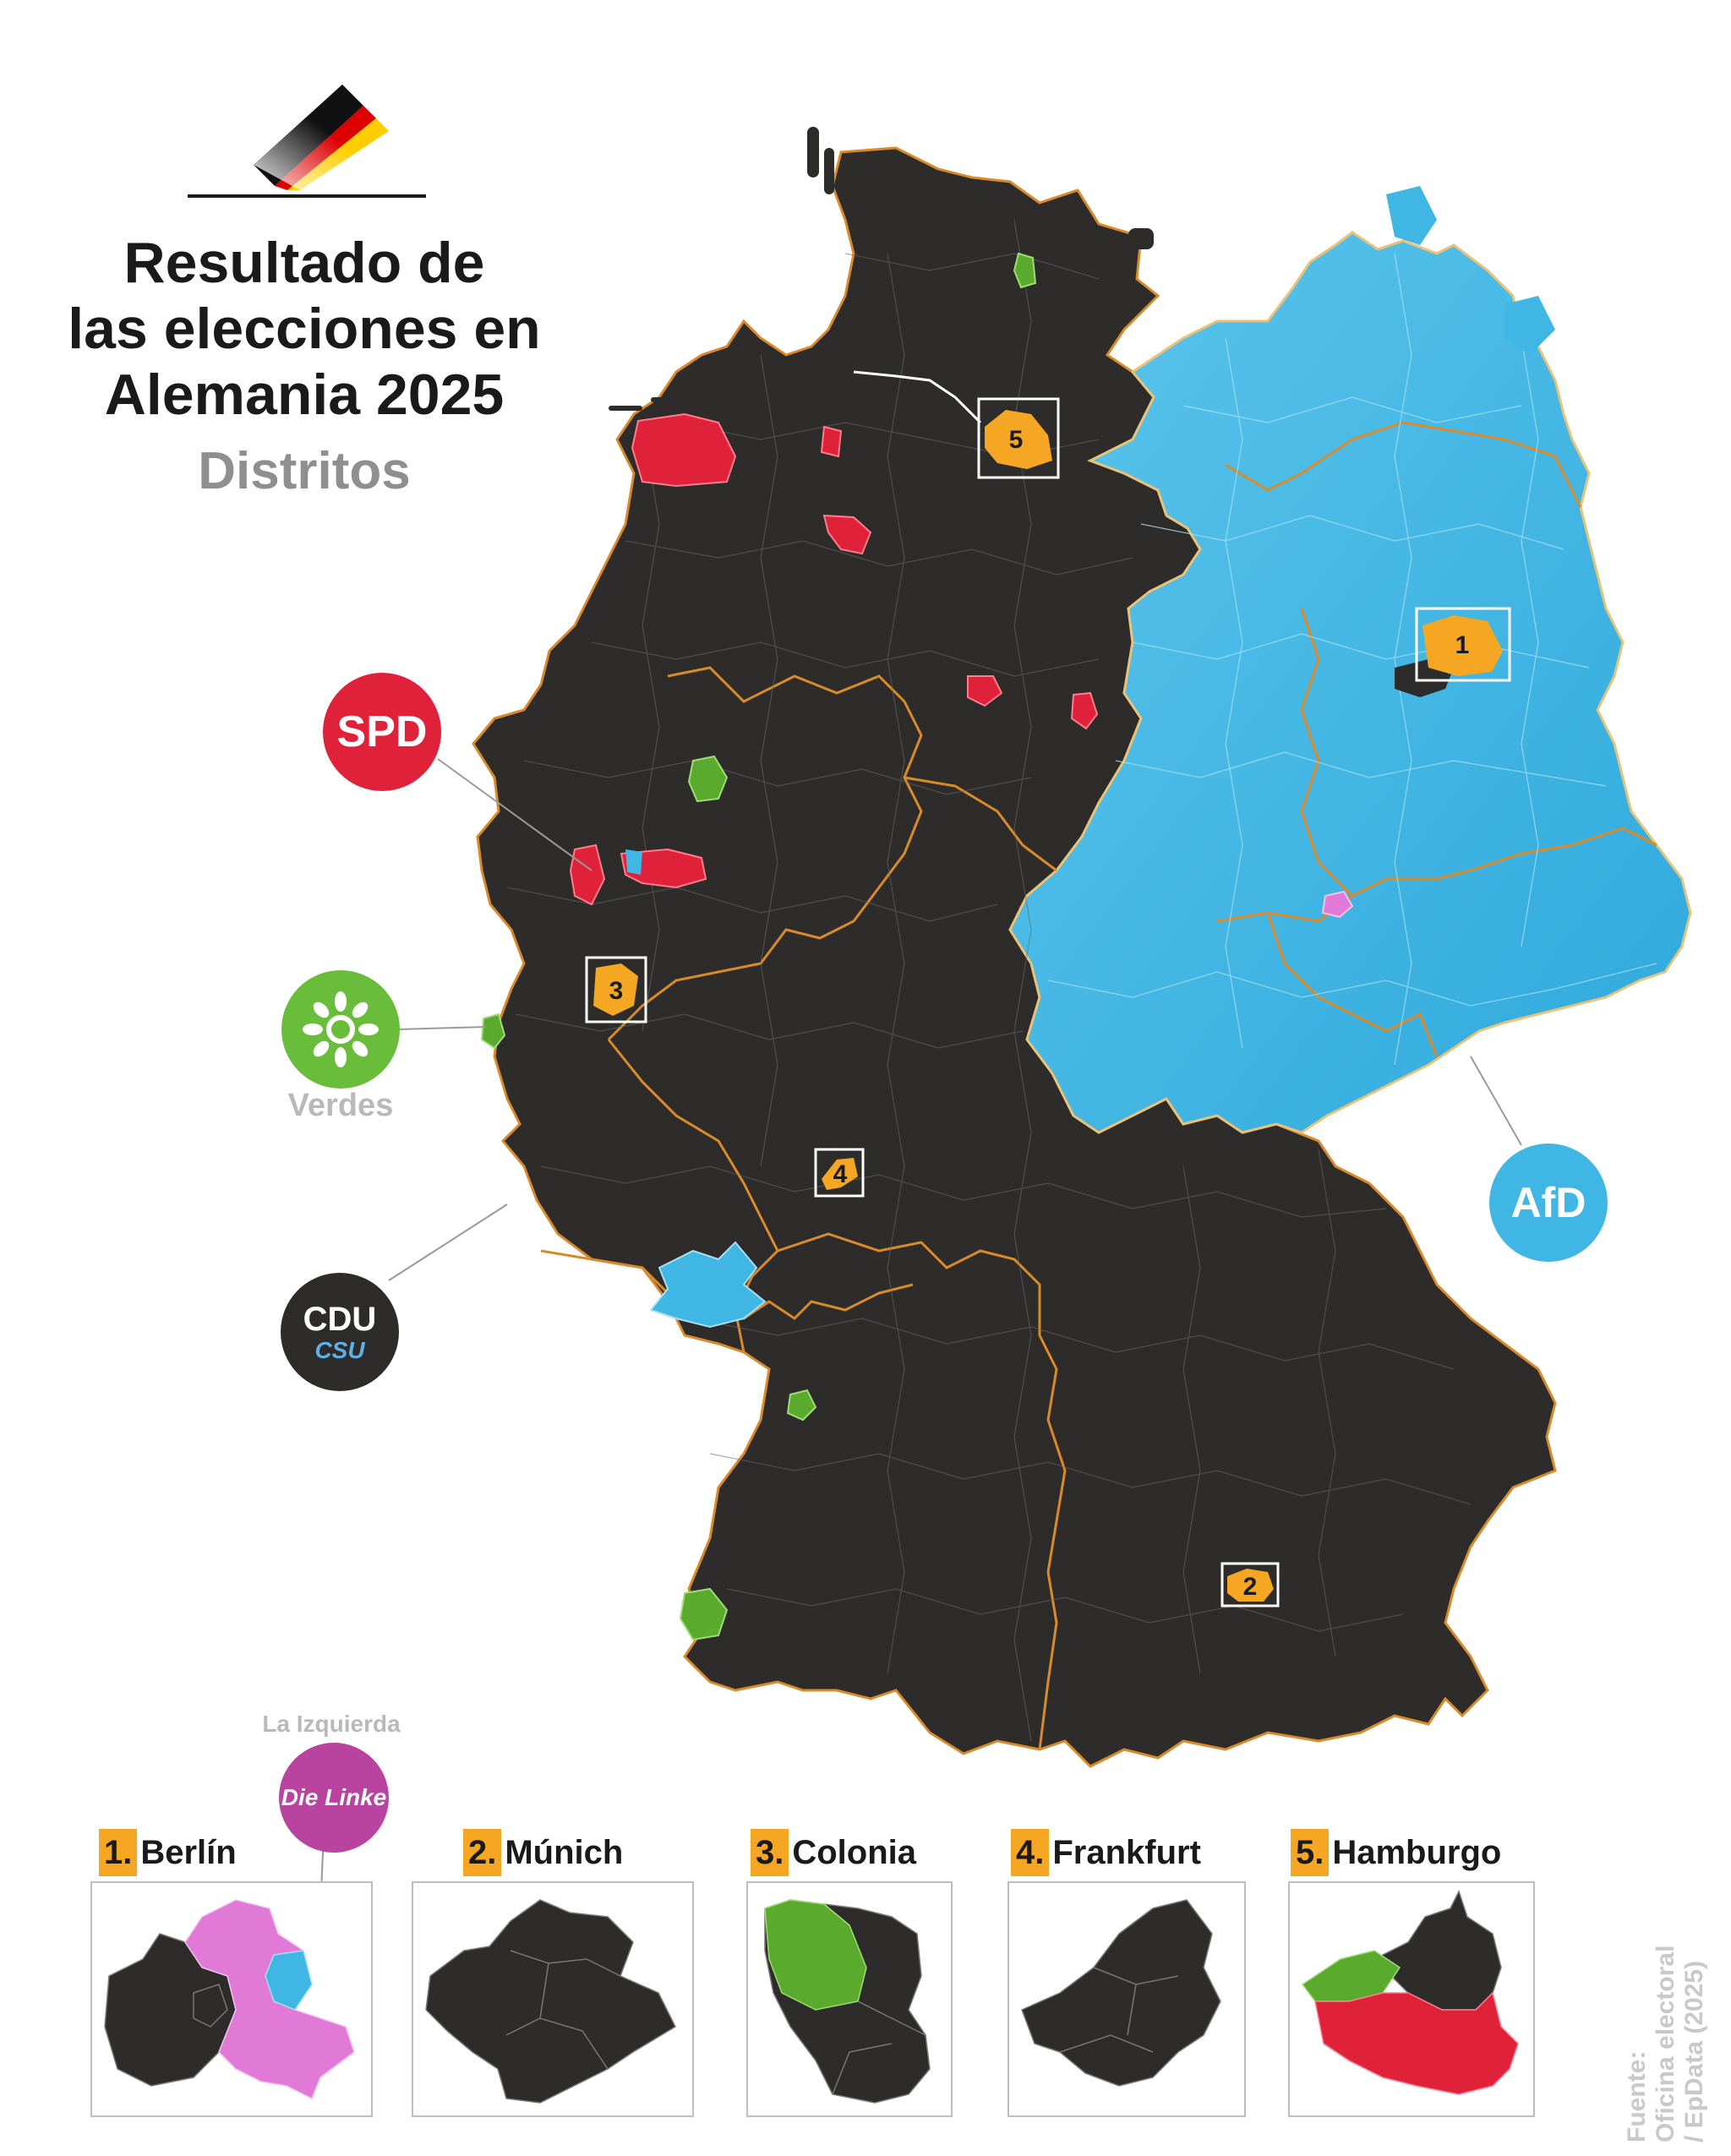 The width and height of the screenshot is (1731, 2156). What do you see at coordinates (331, 1724) in the screenshot?
I see `die-linke-label: La Izquierda` at bounding box center [331, 1724].